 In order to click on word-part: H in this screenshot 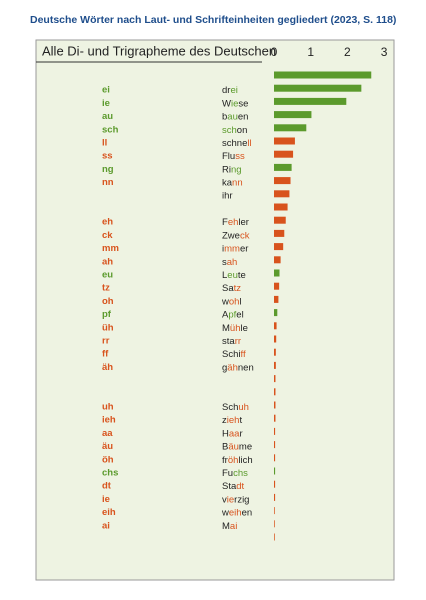, I will do `click(225, 433)`.